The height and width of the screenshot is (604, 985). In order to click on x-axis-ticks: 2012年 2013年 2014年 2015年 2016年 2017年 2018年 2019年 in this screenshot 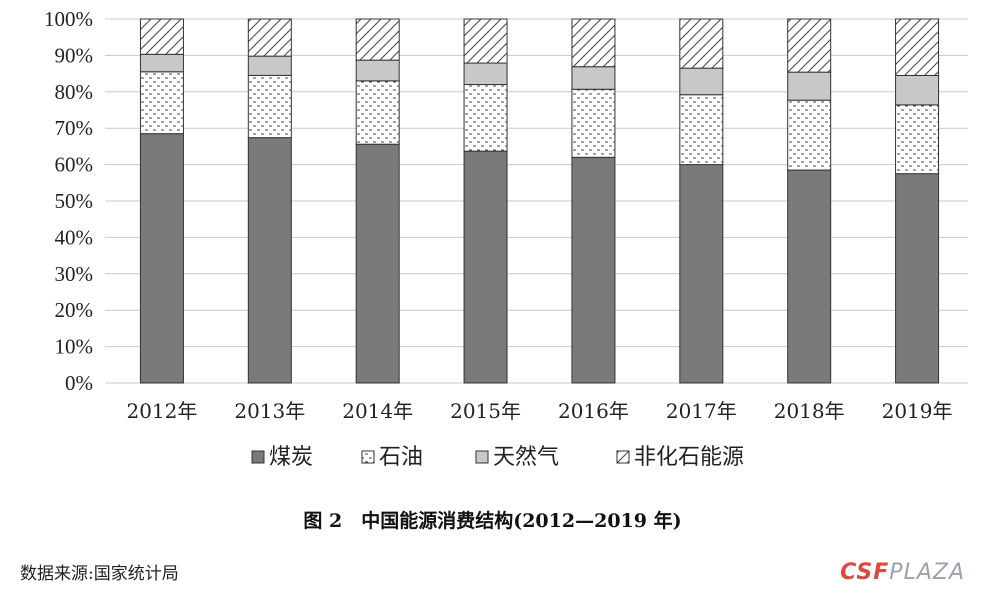, I will do `click(539, 411)`.